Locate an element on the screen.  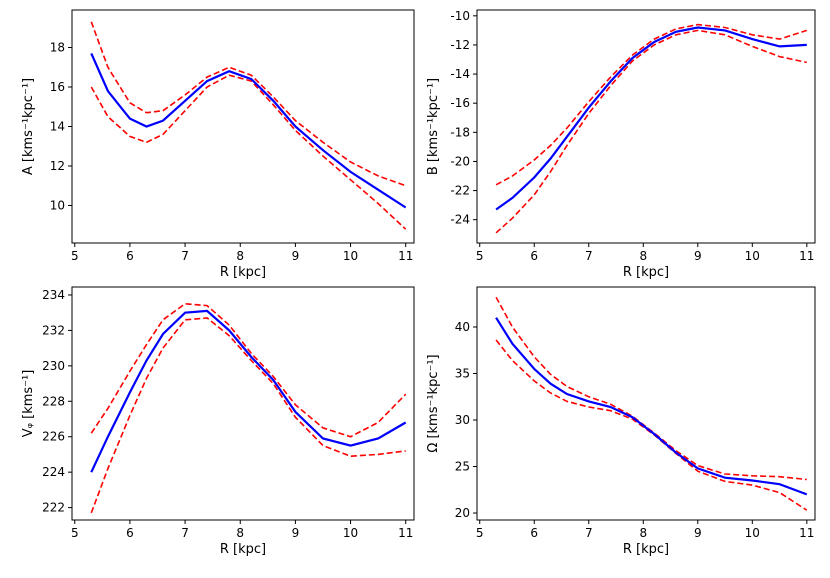
y-tick-label: 228 is located at coordinates (53, 401).